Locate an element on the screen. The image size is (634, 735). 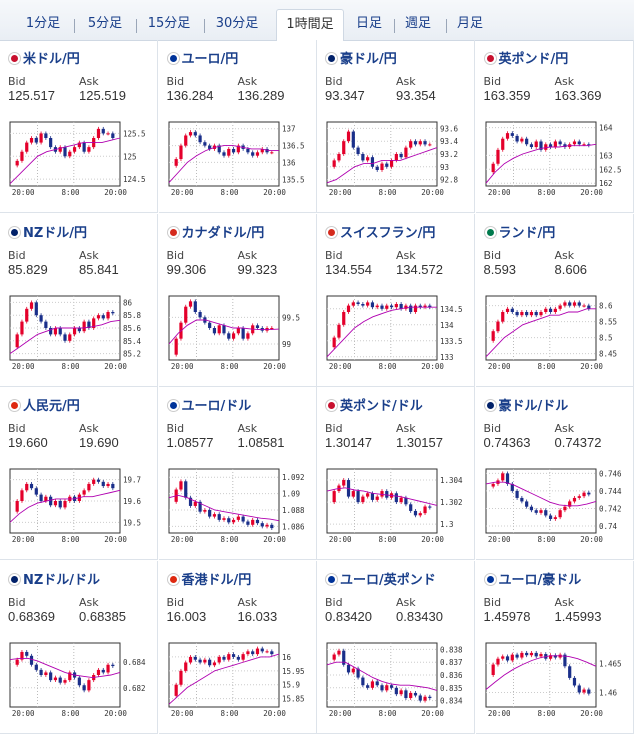
y-tick-label: 85.2 is located at coordinates (132, 353).